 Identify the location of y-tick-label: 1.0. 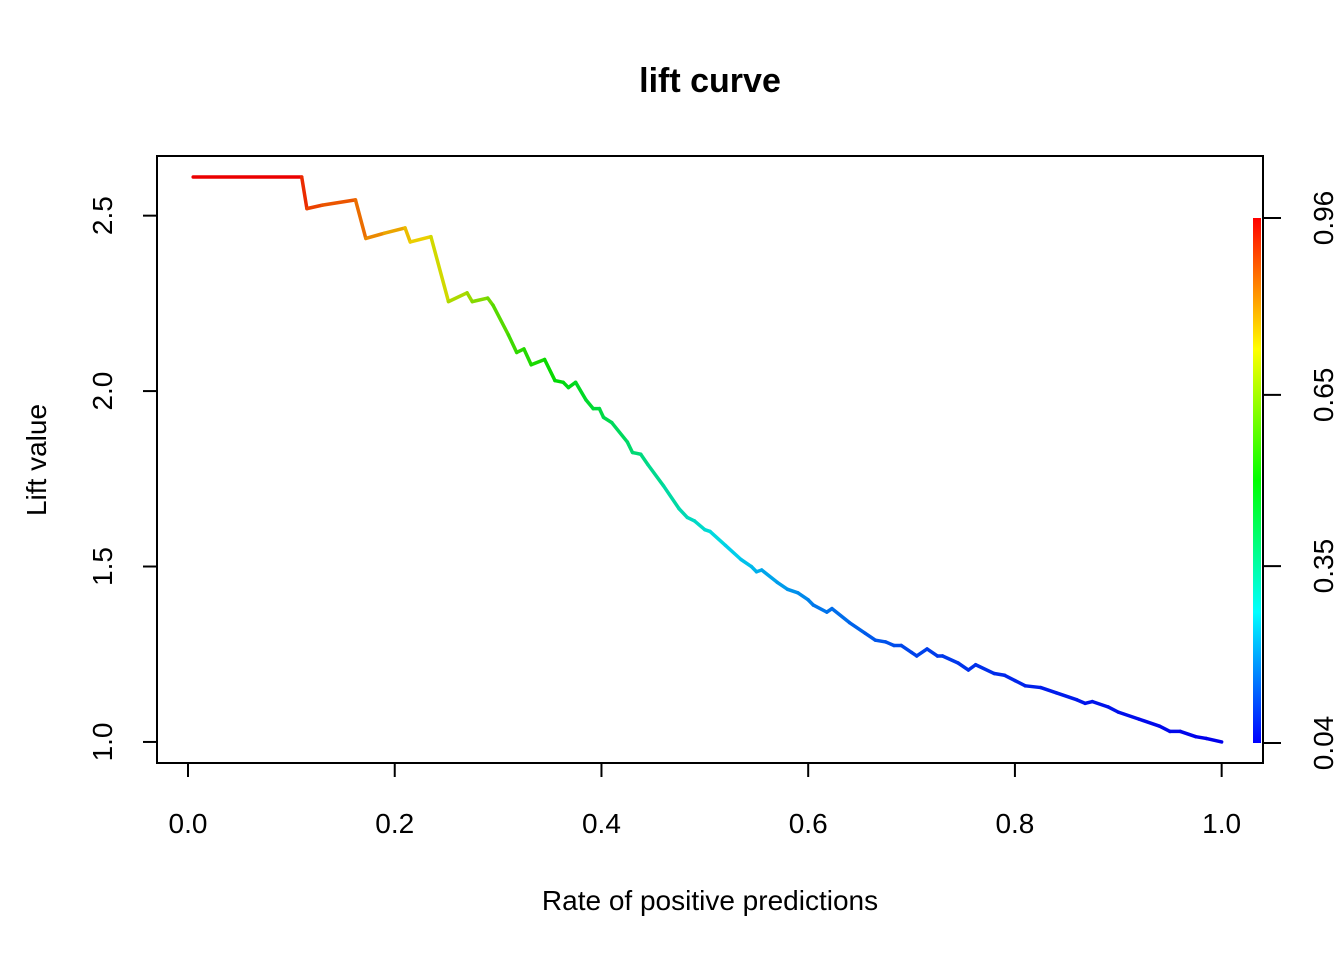
(102, 741).